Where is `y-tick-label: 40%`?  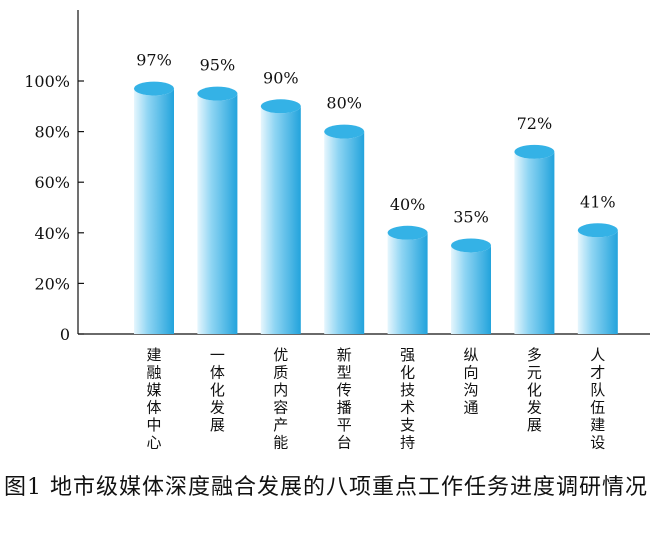 y-tick-label: 40% is located at coordinates (52, 233).